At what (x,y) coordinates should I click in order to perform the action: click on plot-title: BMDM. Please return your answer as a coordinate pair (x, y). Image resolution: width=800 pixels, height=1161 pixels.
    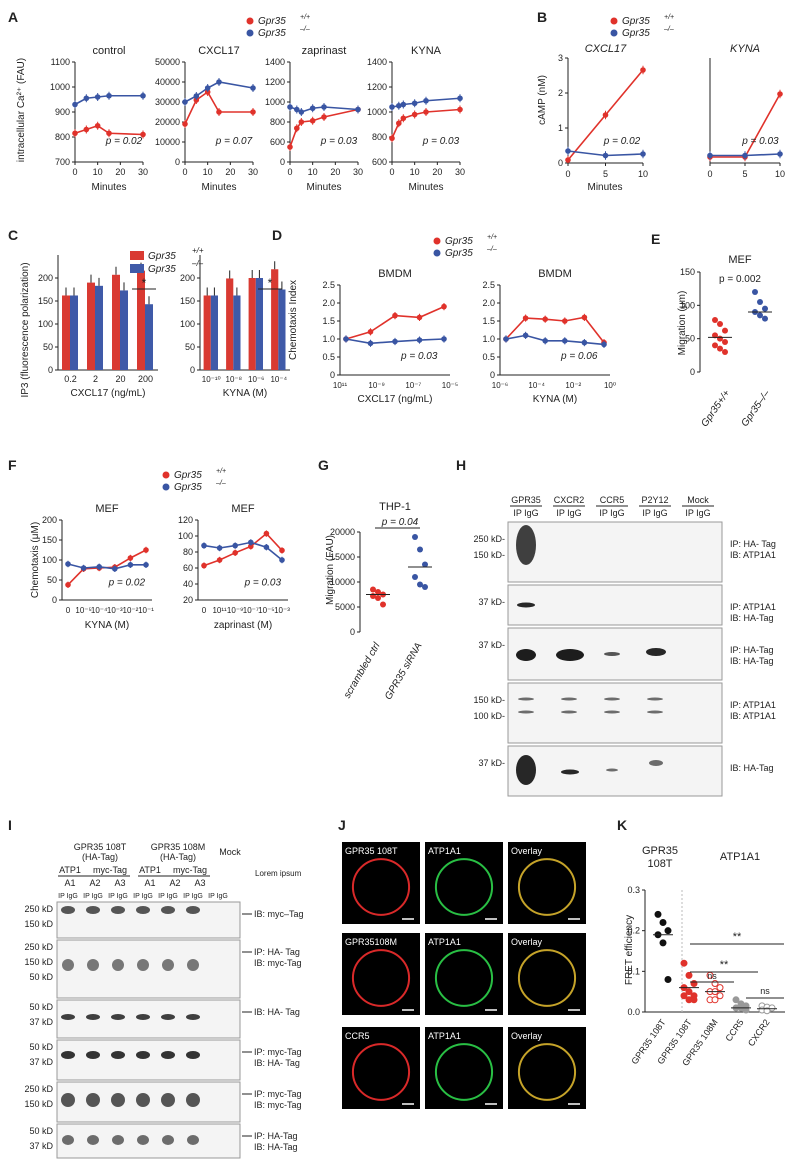
    Looking at the image, I should click on (395, 274).